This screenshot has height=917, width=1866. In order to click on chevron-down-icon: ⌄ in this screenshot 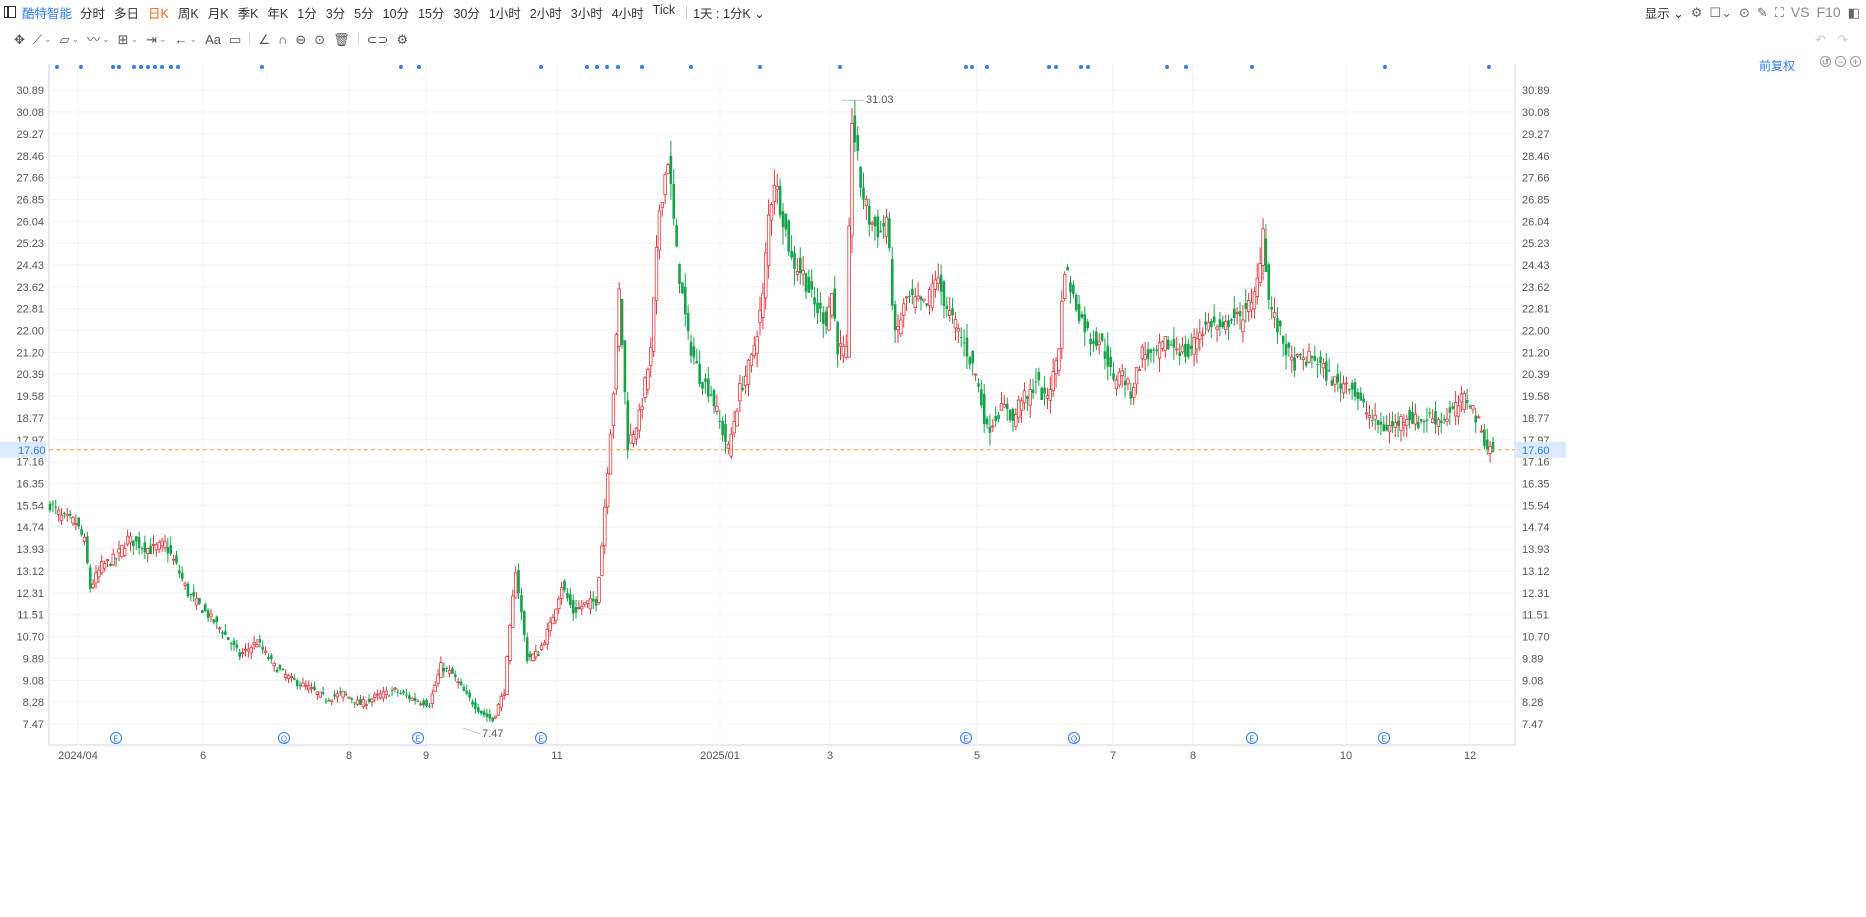, I will do `click(163, 38)`.